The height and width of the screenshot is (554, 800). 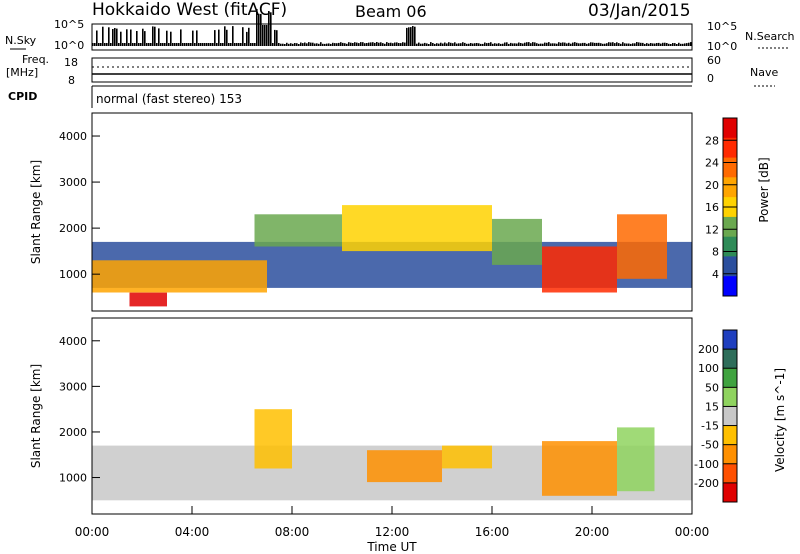 I want to click on colorbar-tick-label: 200, so click(x=708, y=349).